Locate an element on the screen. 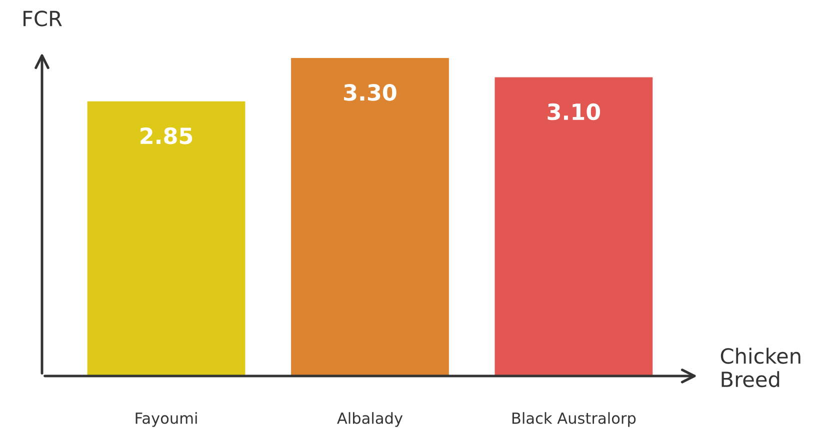 The image size is (840, 428). x-tick-label: Black Australorp is located at coordinates (574, 419).